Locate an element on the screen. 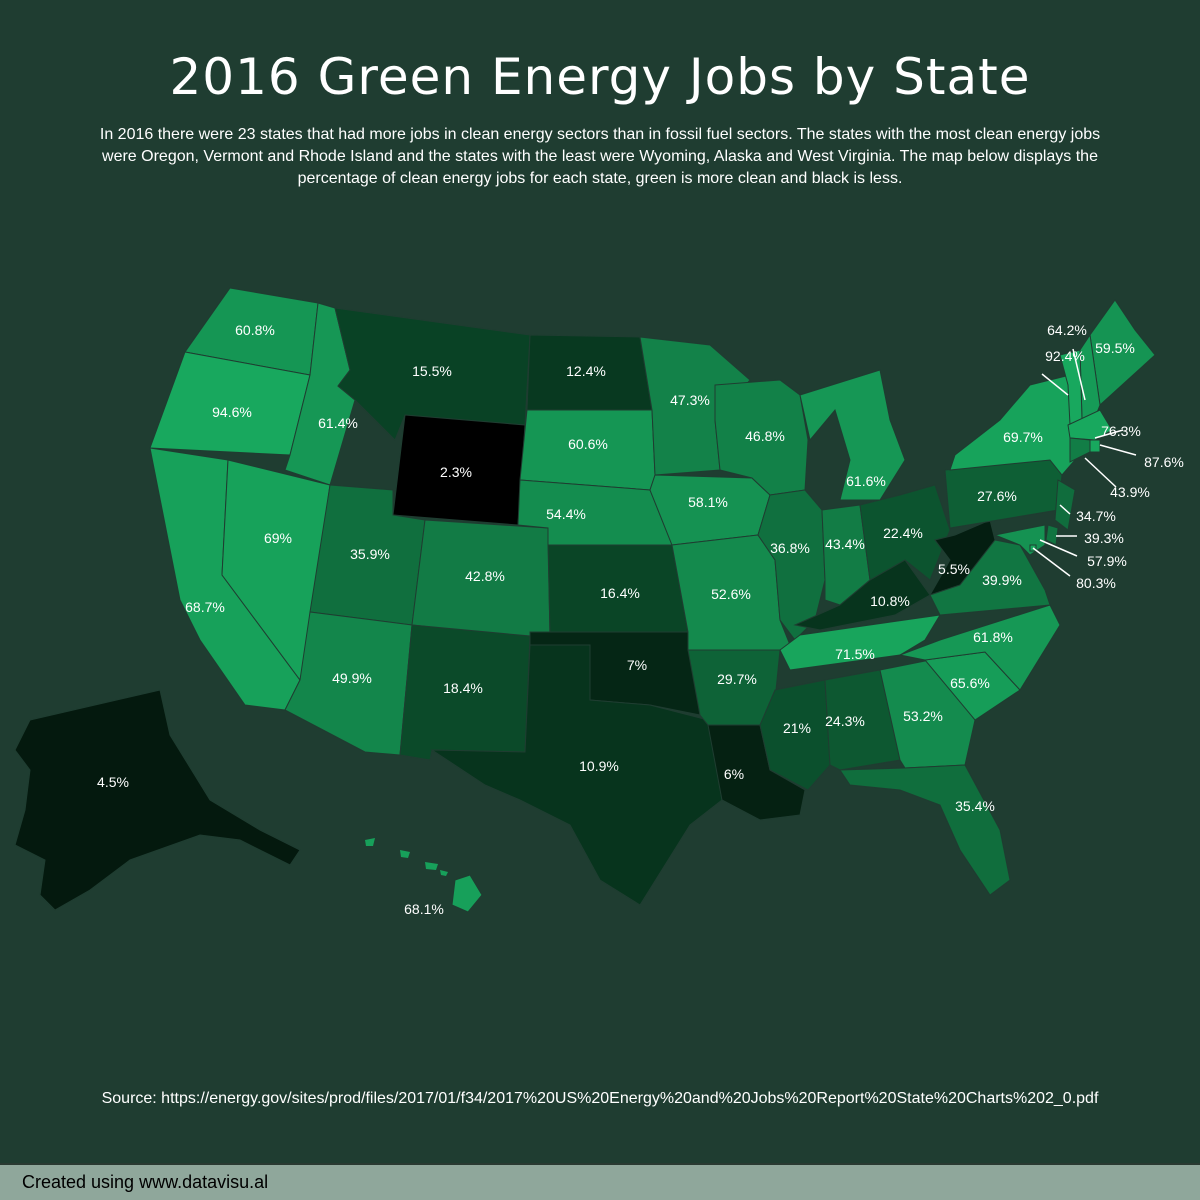 Image resolution: width=1200 pixels, height=1200 pixels. state-il is located at coordinates (791, 565).